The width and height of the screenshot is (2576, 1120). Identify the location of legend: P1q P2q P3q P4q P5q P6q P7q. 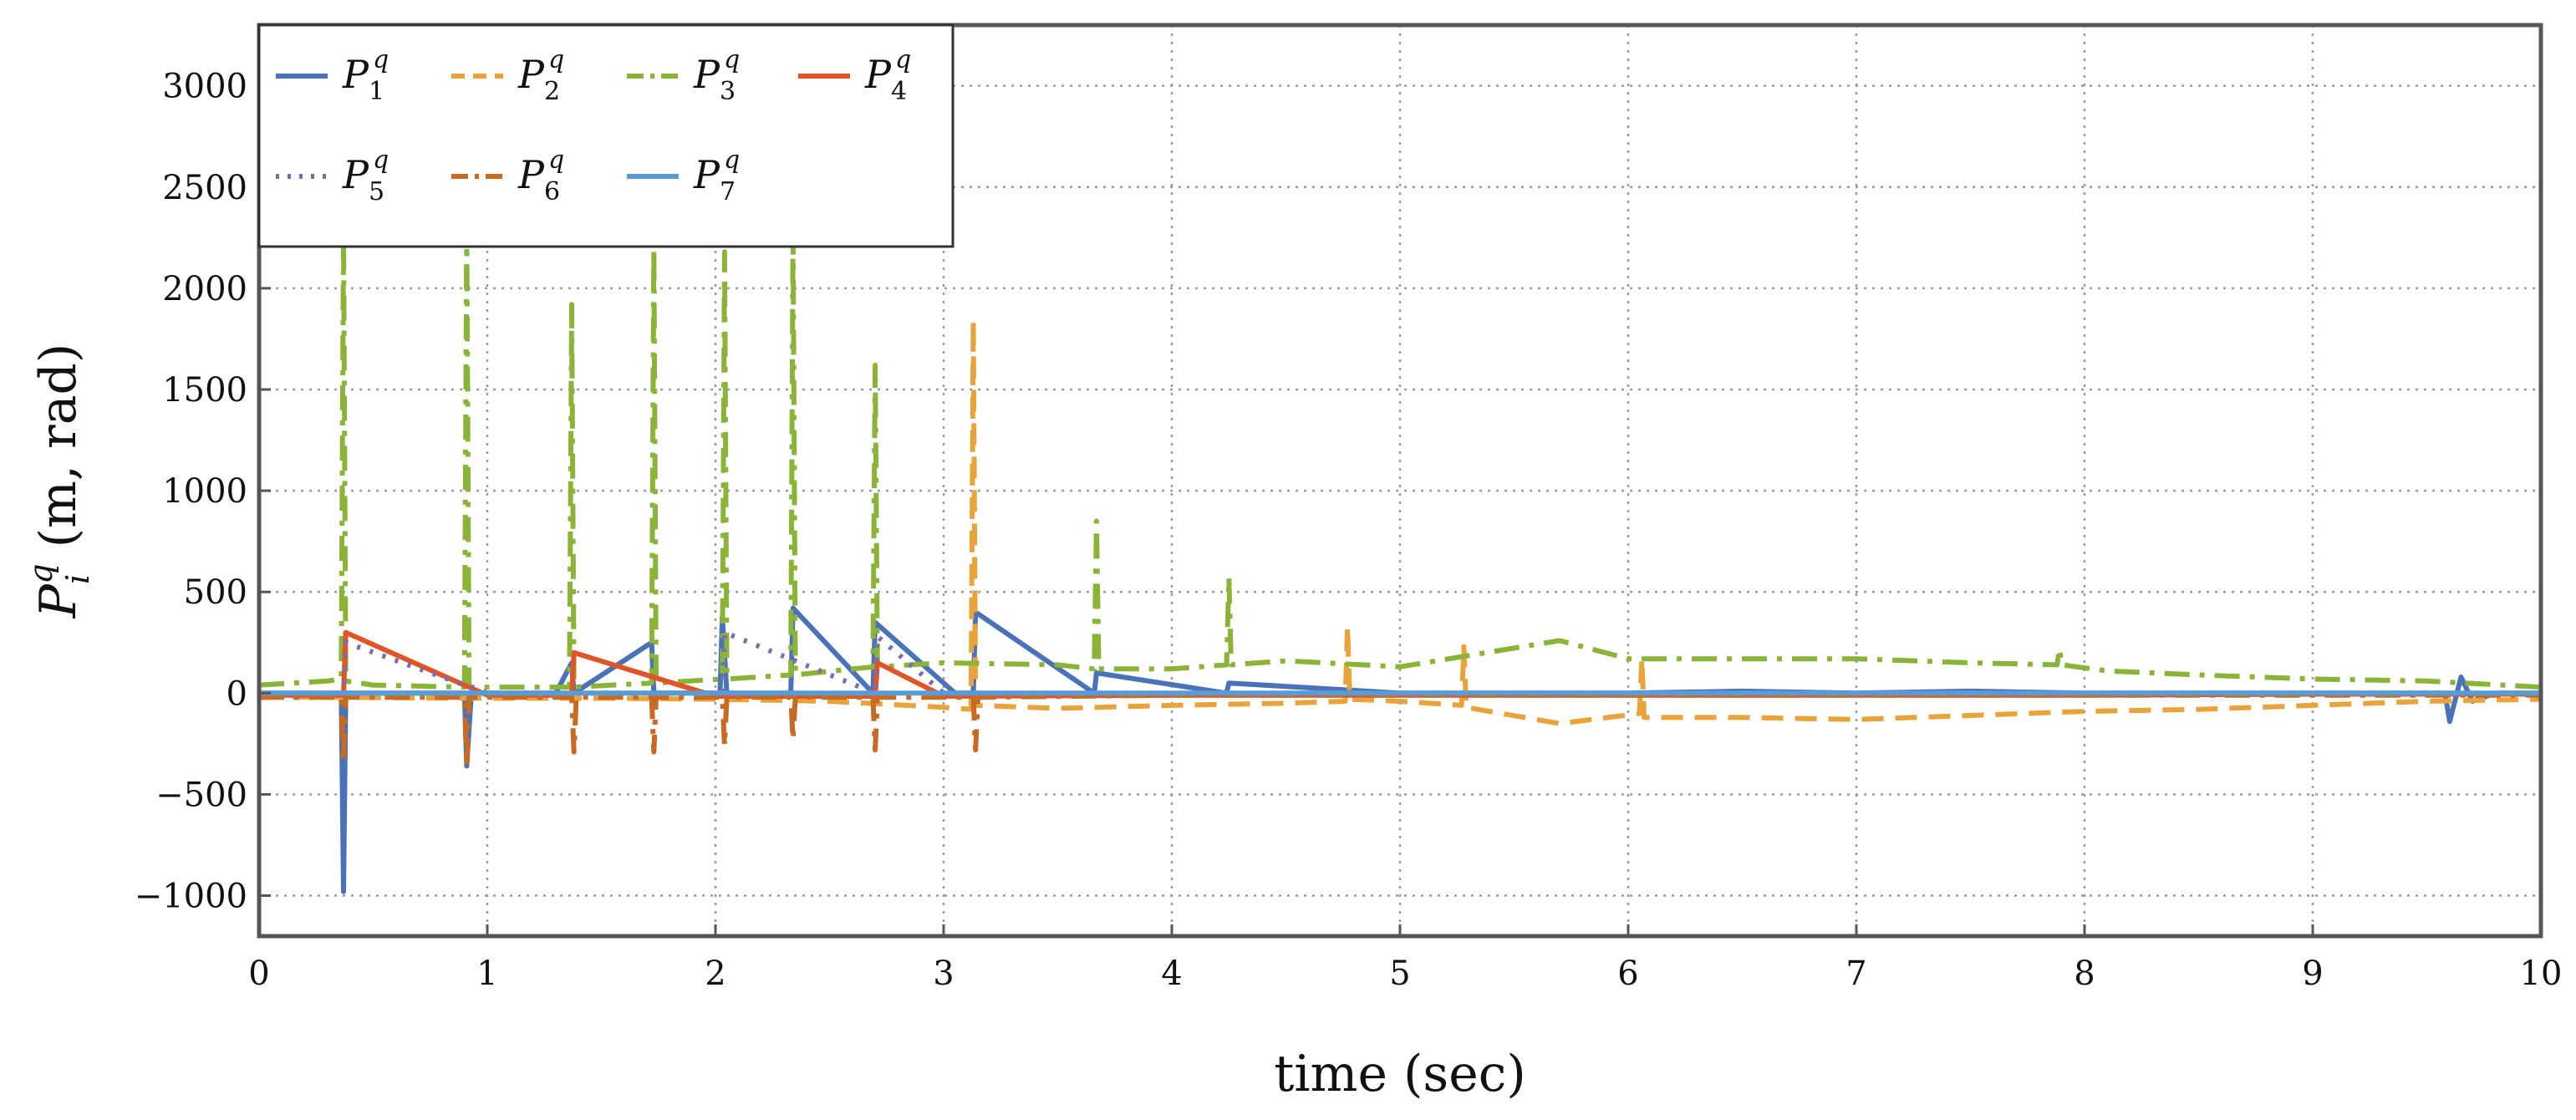
(606, 135).